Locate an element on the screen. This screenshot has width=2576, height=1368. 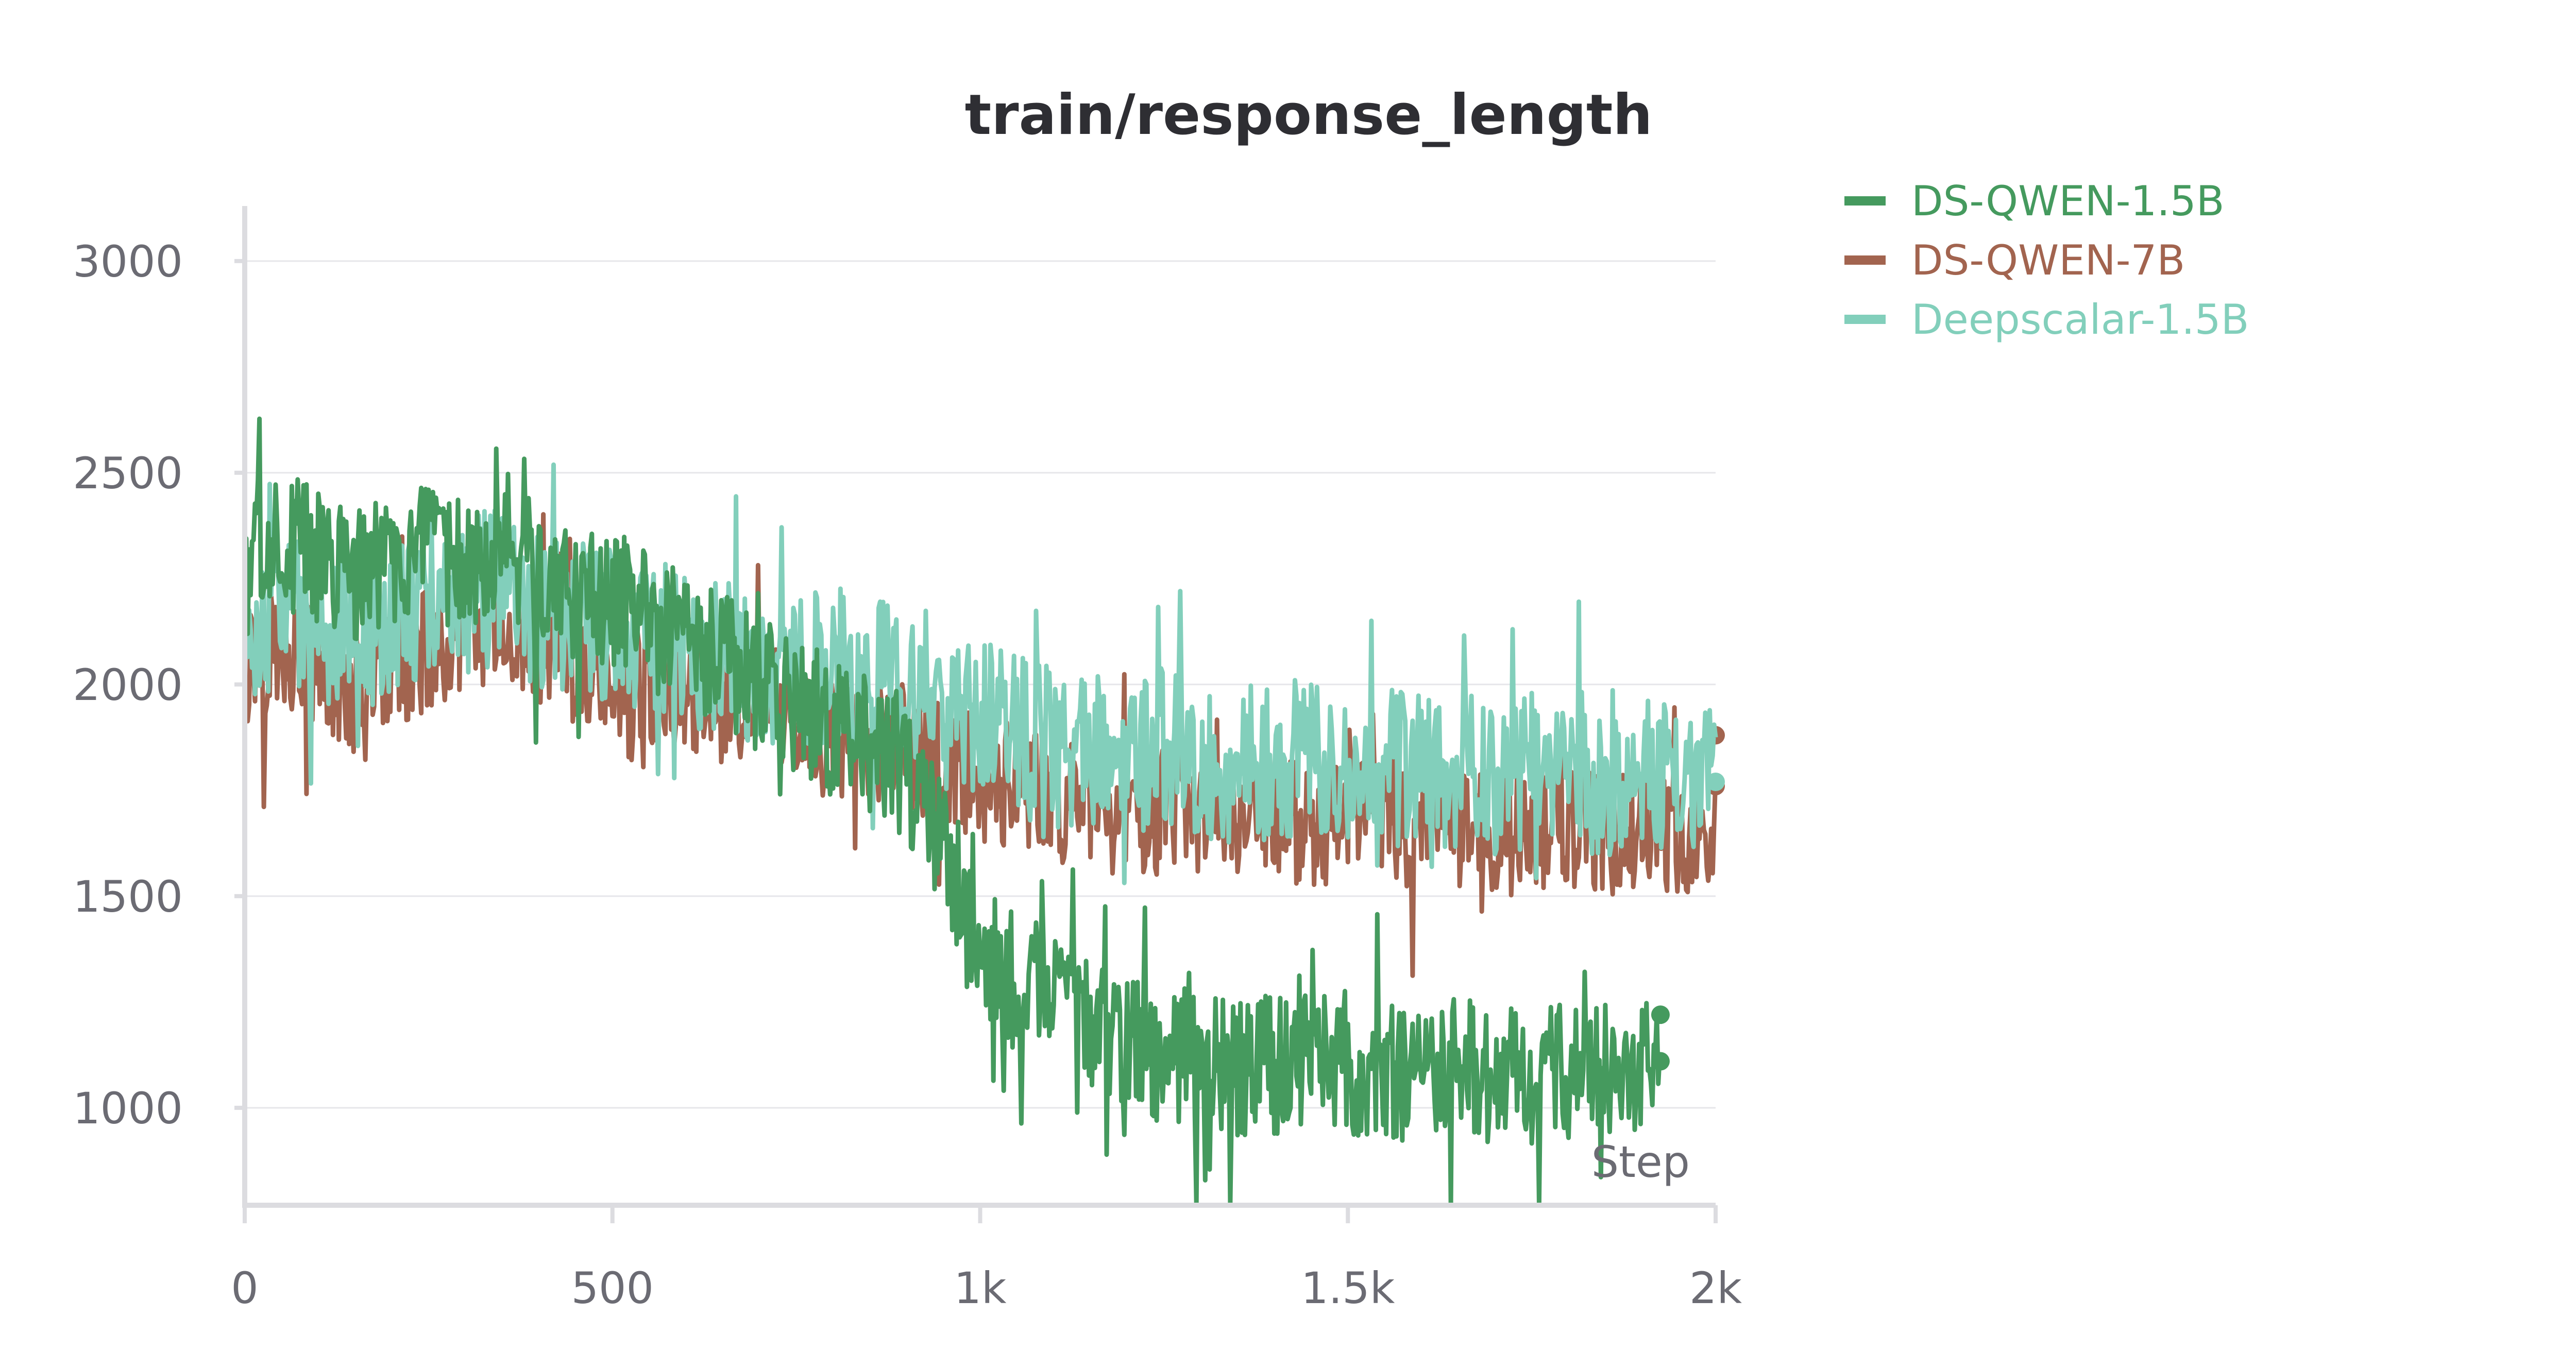
chart-title: train/response_length is located at coordinates (1309, 115).